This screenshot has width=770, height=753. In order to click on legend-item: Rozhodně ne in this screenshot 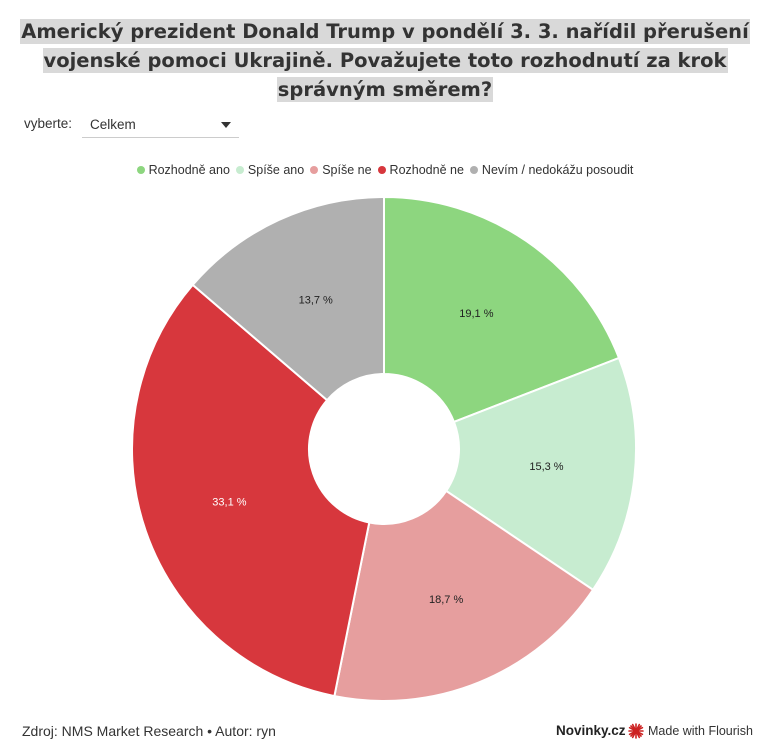, I will do `click(420, 170)`.